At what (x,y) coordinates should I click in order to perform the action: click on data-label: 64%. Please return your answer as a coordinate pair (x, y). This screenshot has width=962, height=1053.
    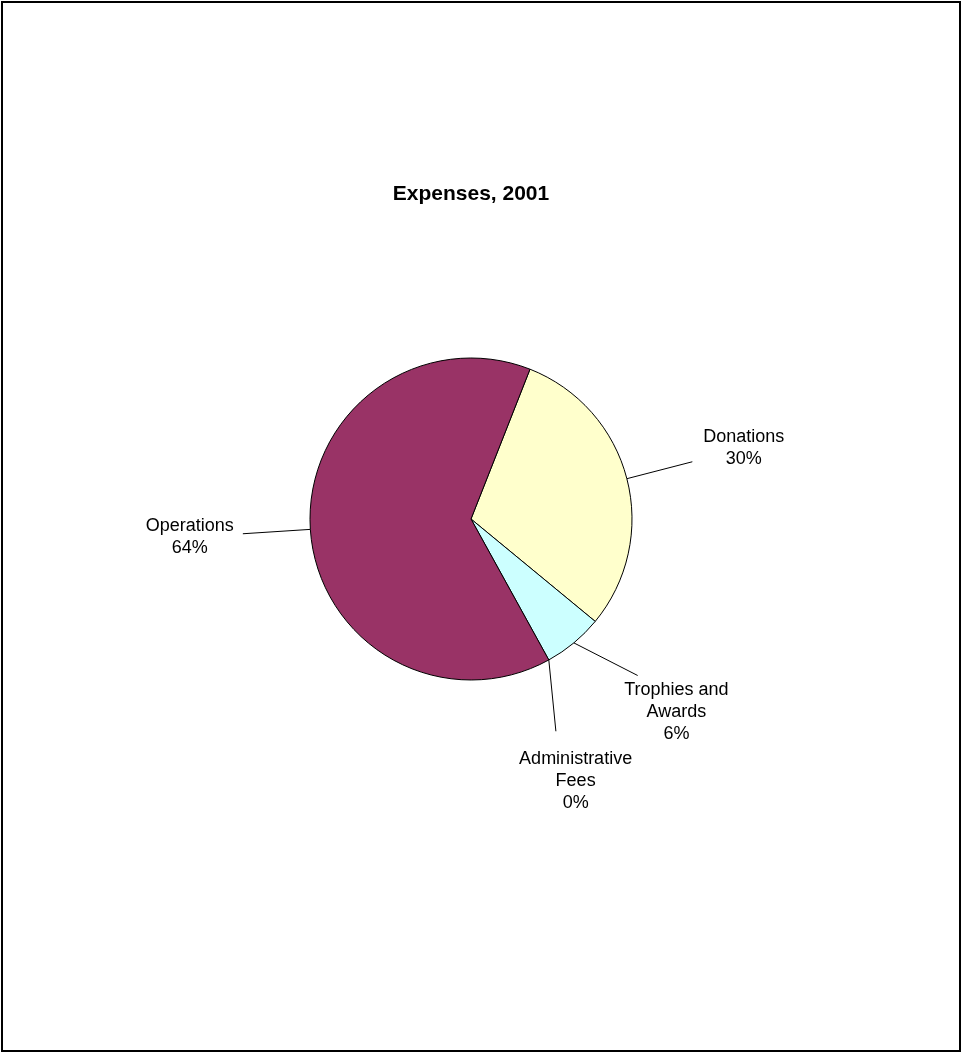
    Looking at the image, I should click on (189, 546).